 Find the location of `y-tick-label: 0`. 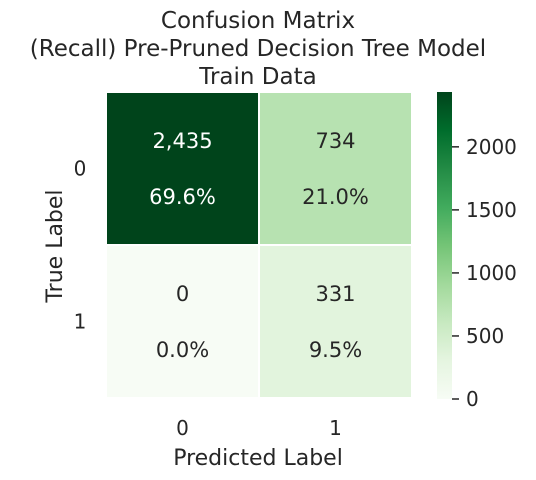

y-tick-label: 0 is located at coordinates (80, 169).